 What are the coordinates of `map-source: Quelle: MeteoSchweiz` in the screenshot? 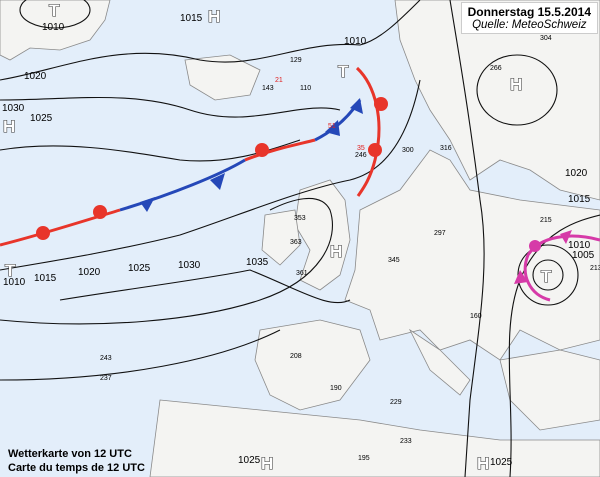 It's located at (529, 25).